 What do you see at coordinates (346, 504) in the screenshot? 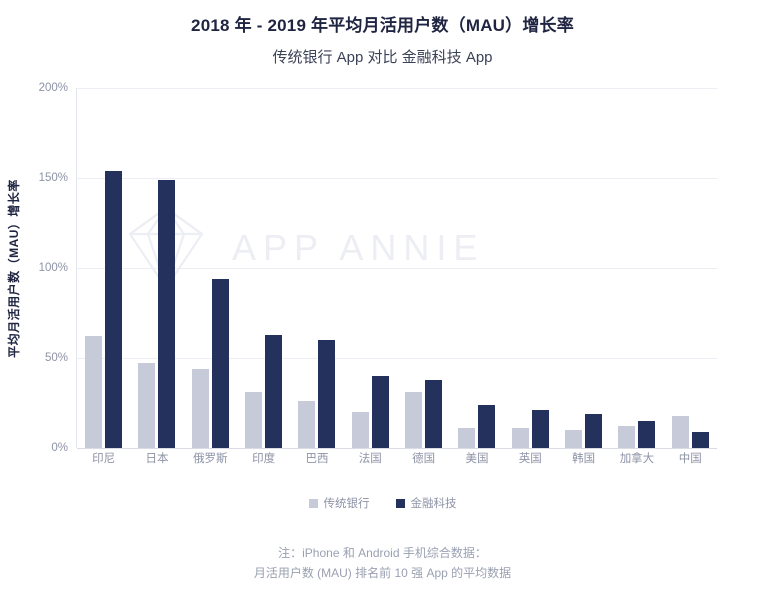
I see `legend-label: 传统银行` at bounding box center [346, 504].